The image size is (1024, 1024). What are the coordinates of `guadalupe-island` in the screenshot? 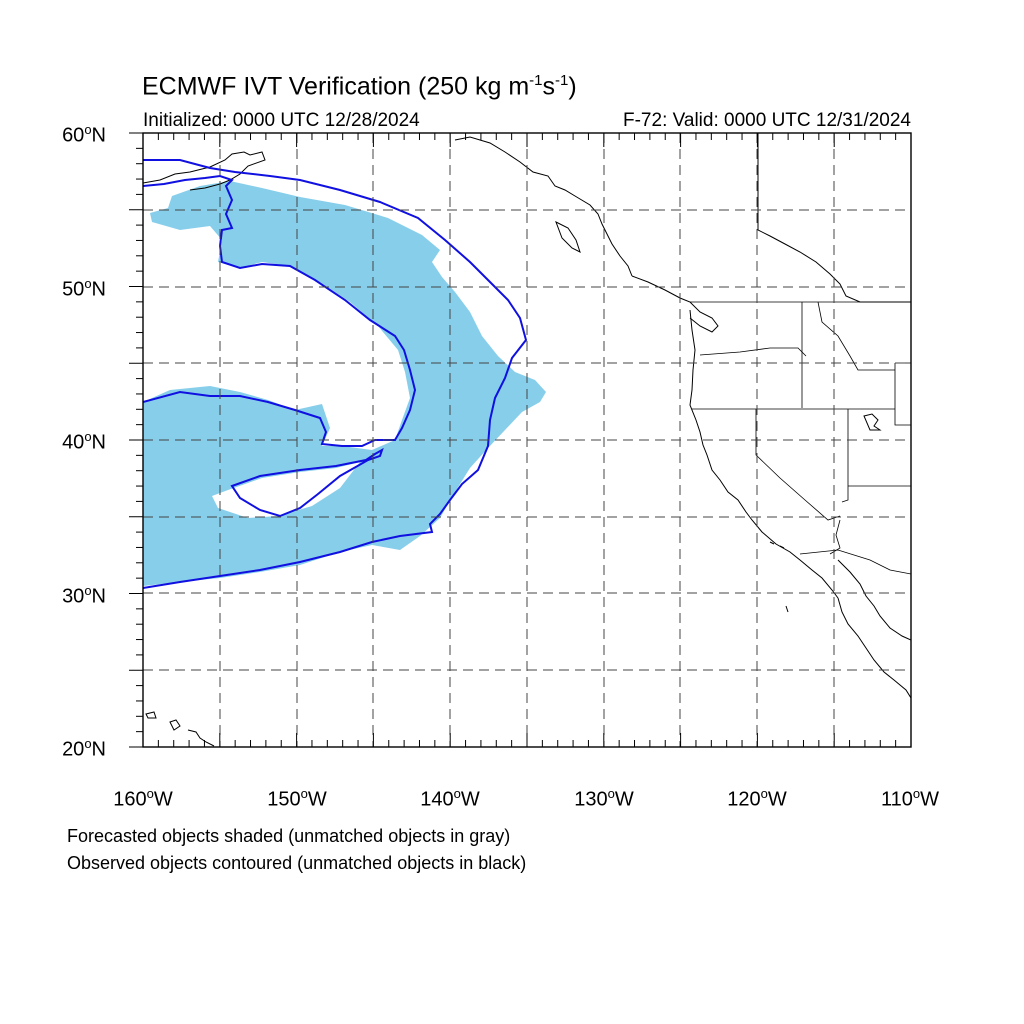 It's located at (787, 609).